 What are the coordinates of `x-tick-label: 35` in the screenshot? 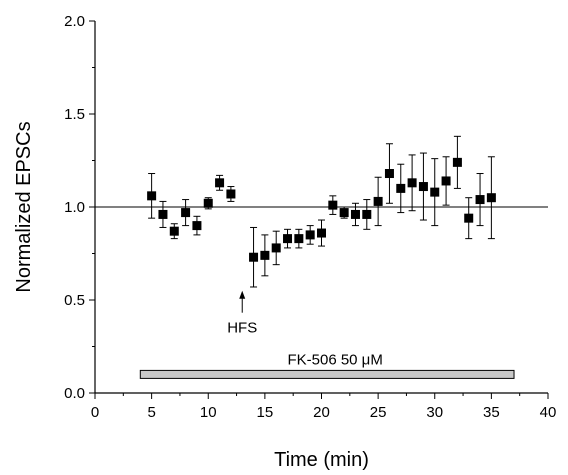 It's located at (491, 412).